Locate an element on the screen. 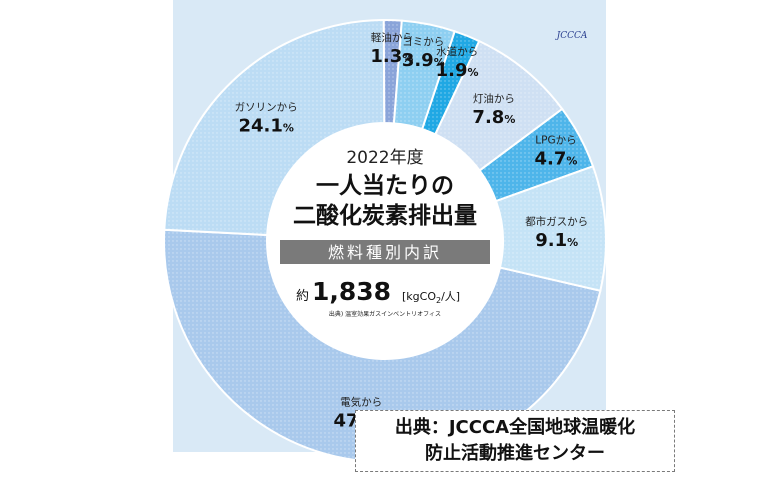 The image size is (780, 482). slice-value-5: 7.8% is located at coordinates (493, 117).